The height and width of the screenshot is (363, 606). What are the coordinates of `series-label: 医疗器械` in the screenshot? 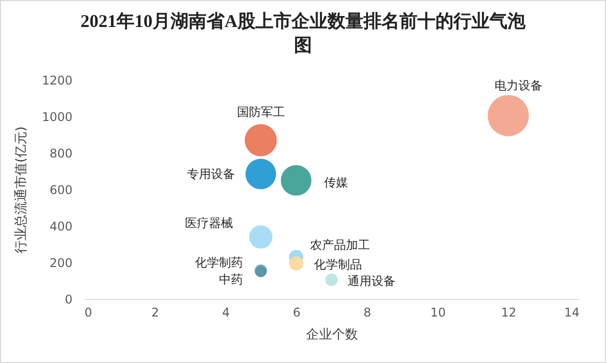 It's located at (208, 223).